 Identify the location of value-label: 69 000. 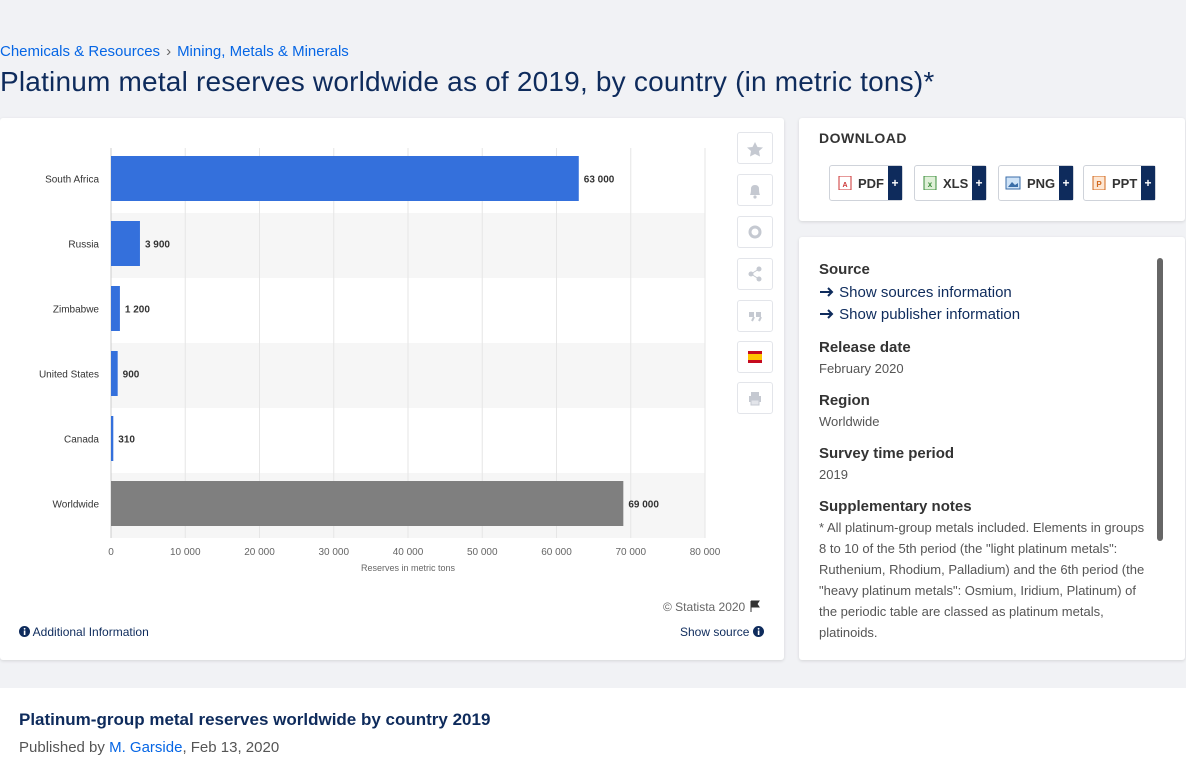
(643, 505).